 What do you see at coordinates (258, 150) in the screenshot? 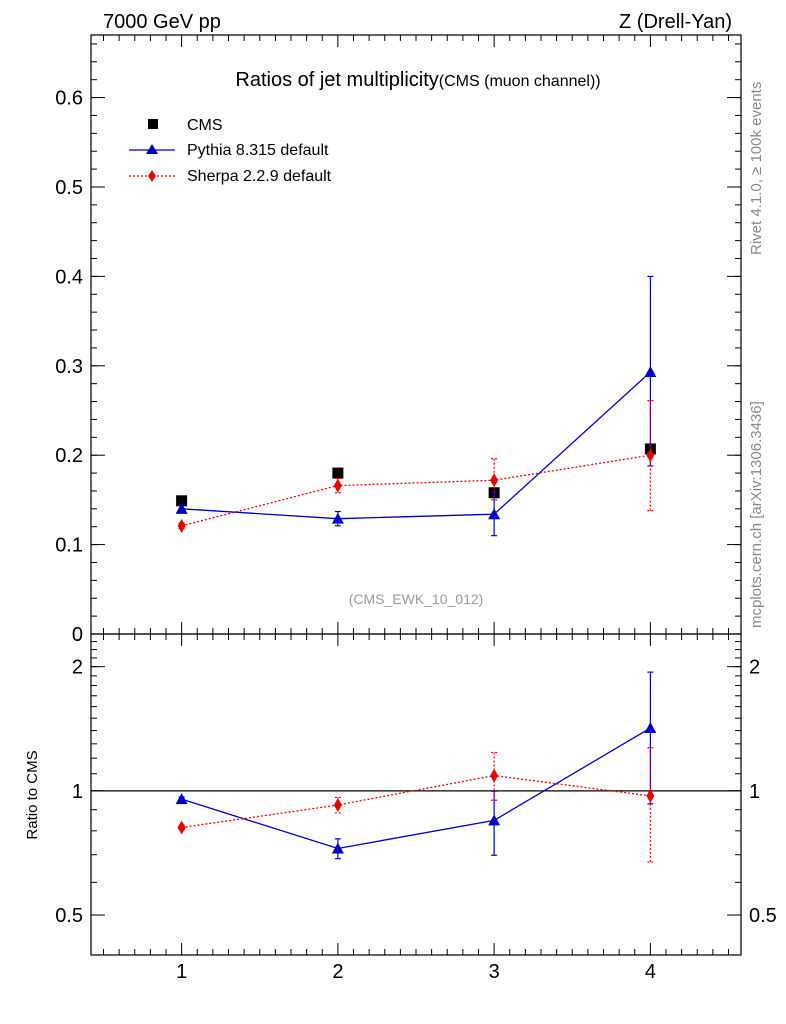
I see `legend-pythia-label: Pythia 8.315 default` at bounding box center [258, 150].